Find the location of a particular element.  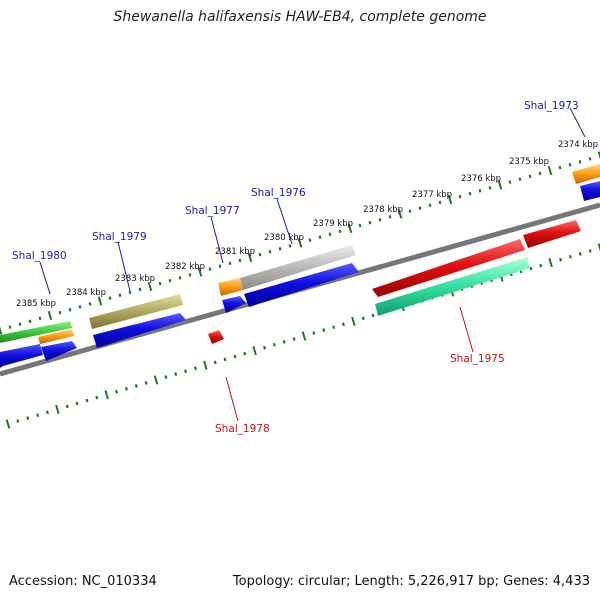

tick-label-2384: 2384 kbp is located at coordinates (86, 293).